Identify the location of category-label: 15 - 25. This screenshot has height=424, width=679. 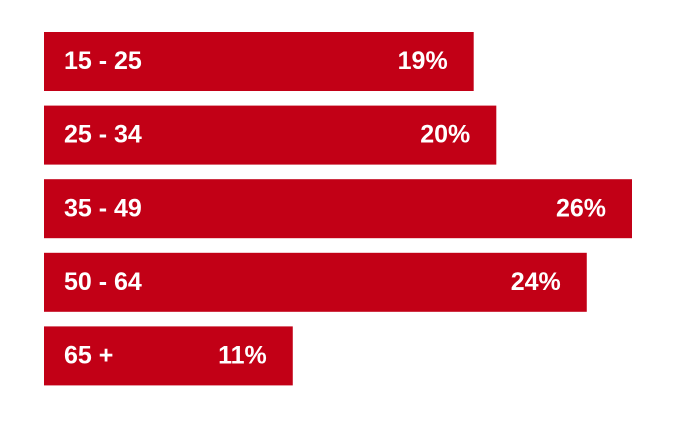
(103, 61).